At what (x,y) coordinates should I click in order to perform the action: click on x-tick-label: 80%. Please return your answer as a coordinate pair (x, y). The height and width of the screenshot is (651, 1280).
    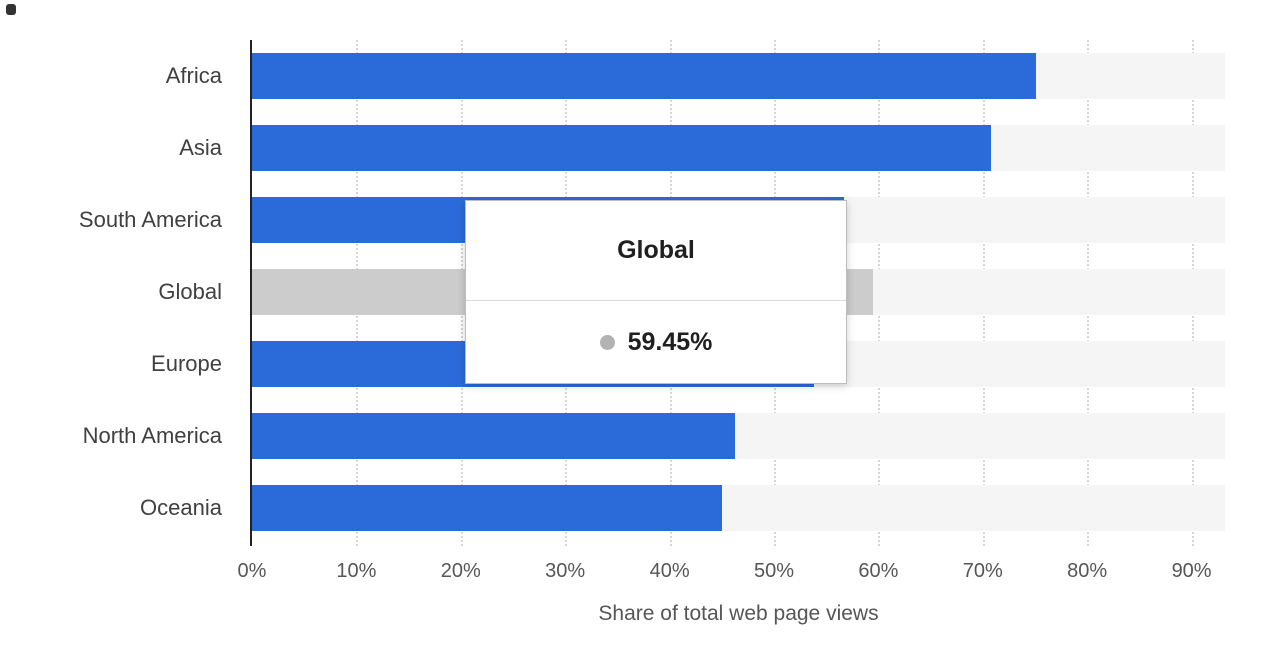
    Looking at the image, I should click on (1087, 571).